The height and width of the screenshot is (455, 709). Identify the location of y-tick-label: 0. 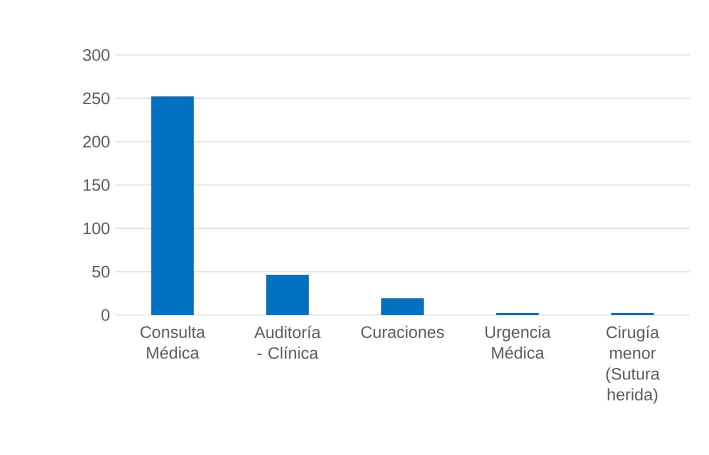
(106, 315).